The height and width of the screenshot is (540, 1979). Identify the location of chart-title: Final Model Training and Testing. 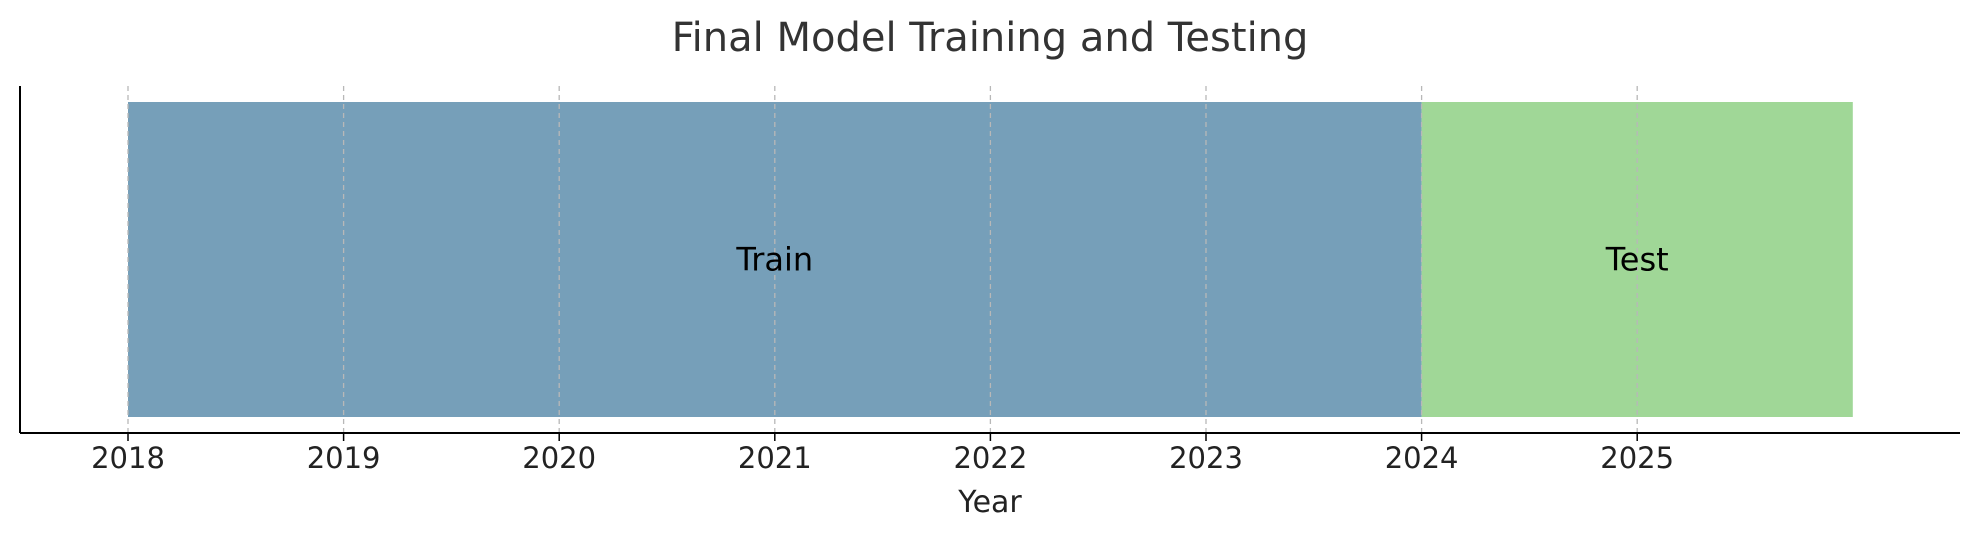
(990, 38).